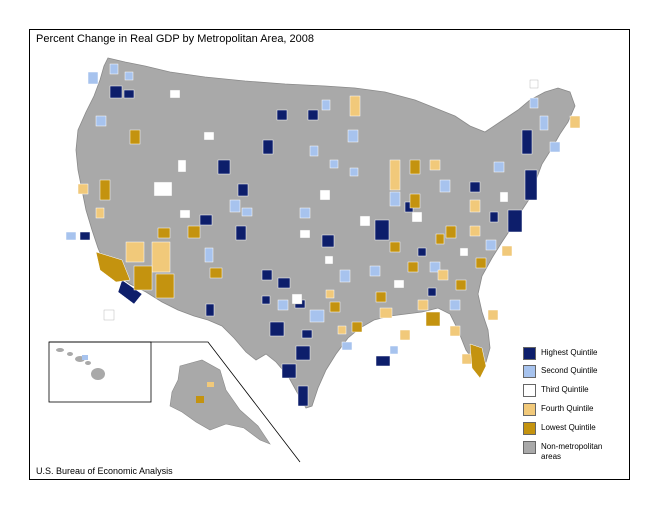 This screenshot has width=660, height=510. What do you see at coordinates (529, 353) in the screenshot?
I see `legend-swatch-highest` at bounding box center [529, 353].